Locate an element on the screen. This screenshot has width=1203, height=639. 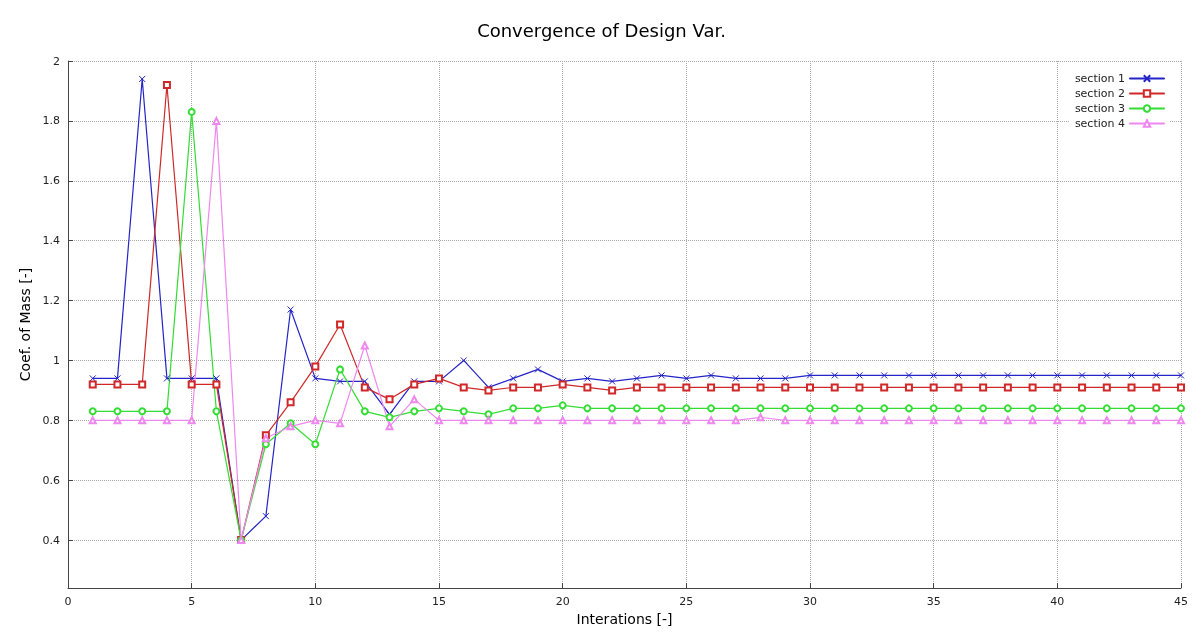
x-tick-label: 35 is located at coordinates (933, 601).